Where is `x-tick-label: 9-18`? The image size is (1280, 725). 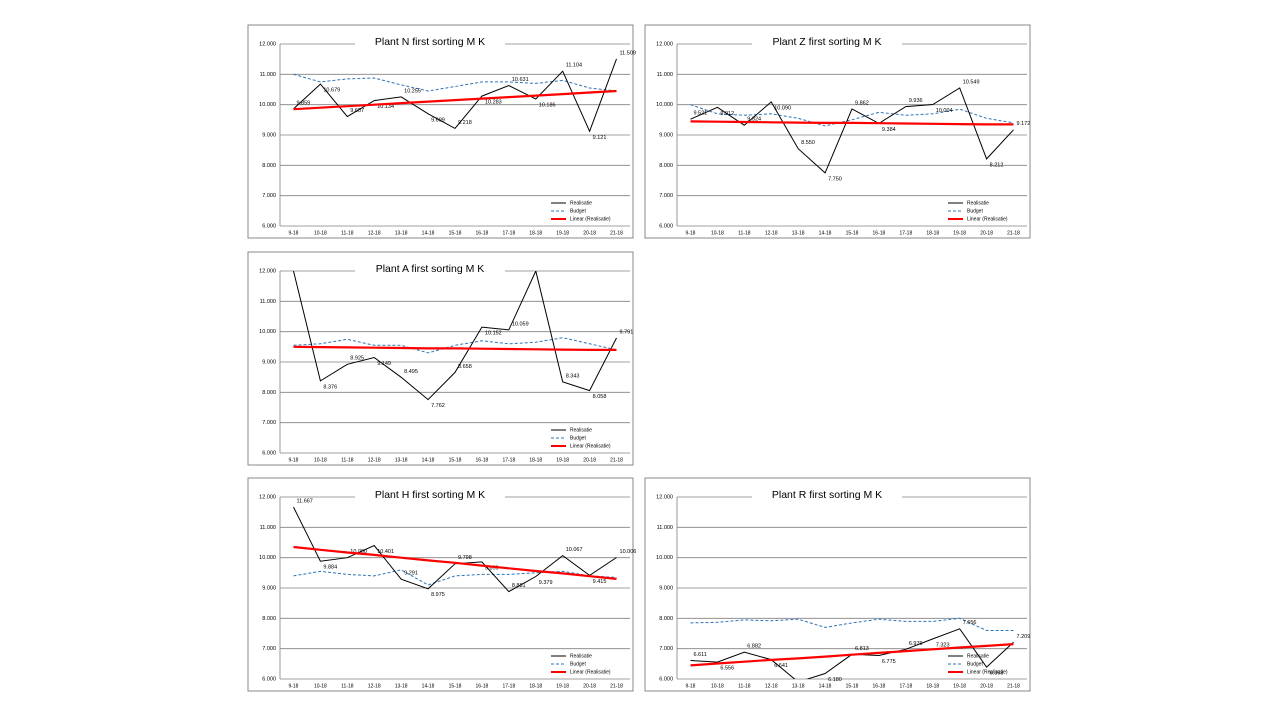 x-tick-label: 9-18 is located at coordinates (293, 460).